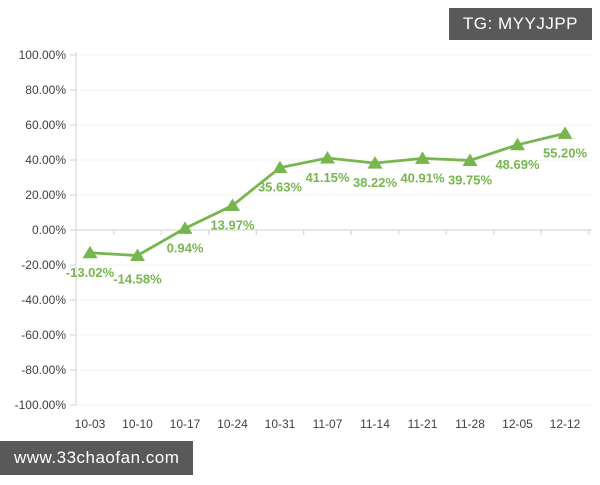 The height and width of the screenshot is (485, 600). I want to click on y-axis-tick-label: -20.00%, so click(43, 265).